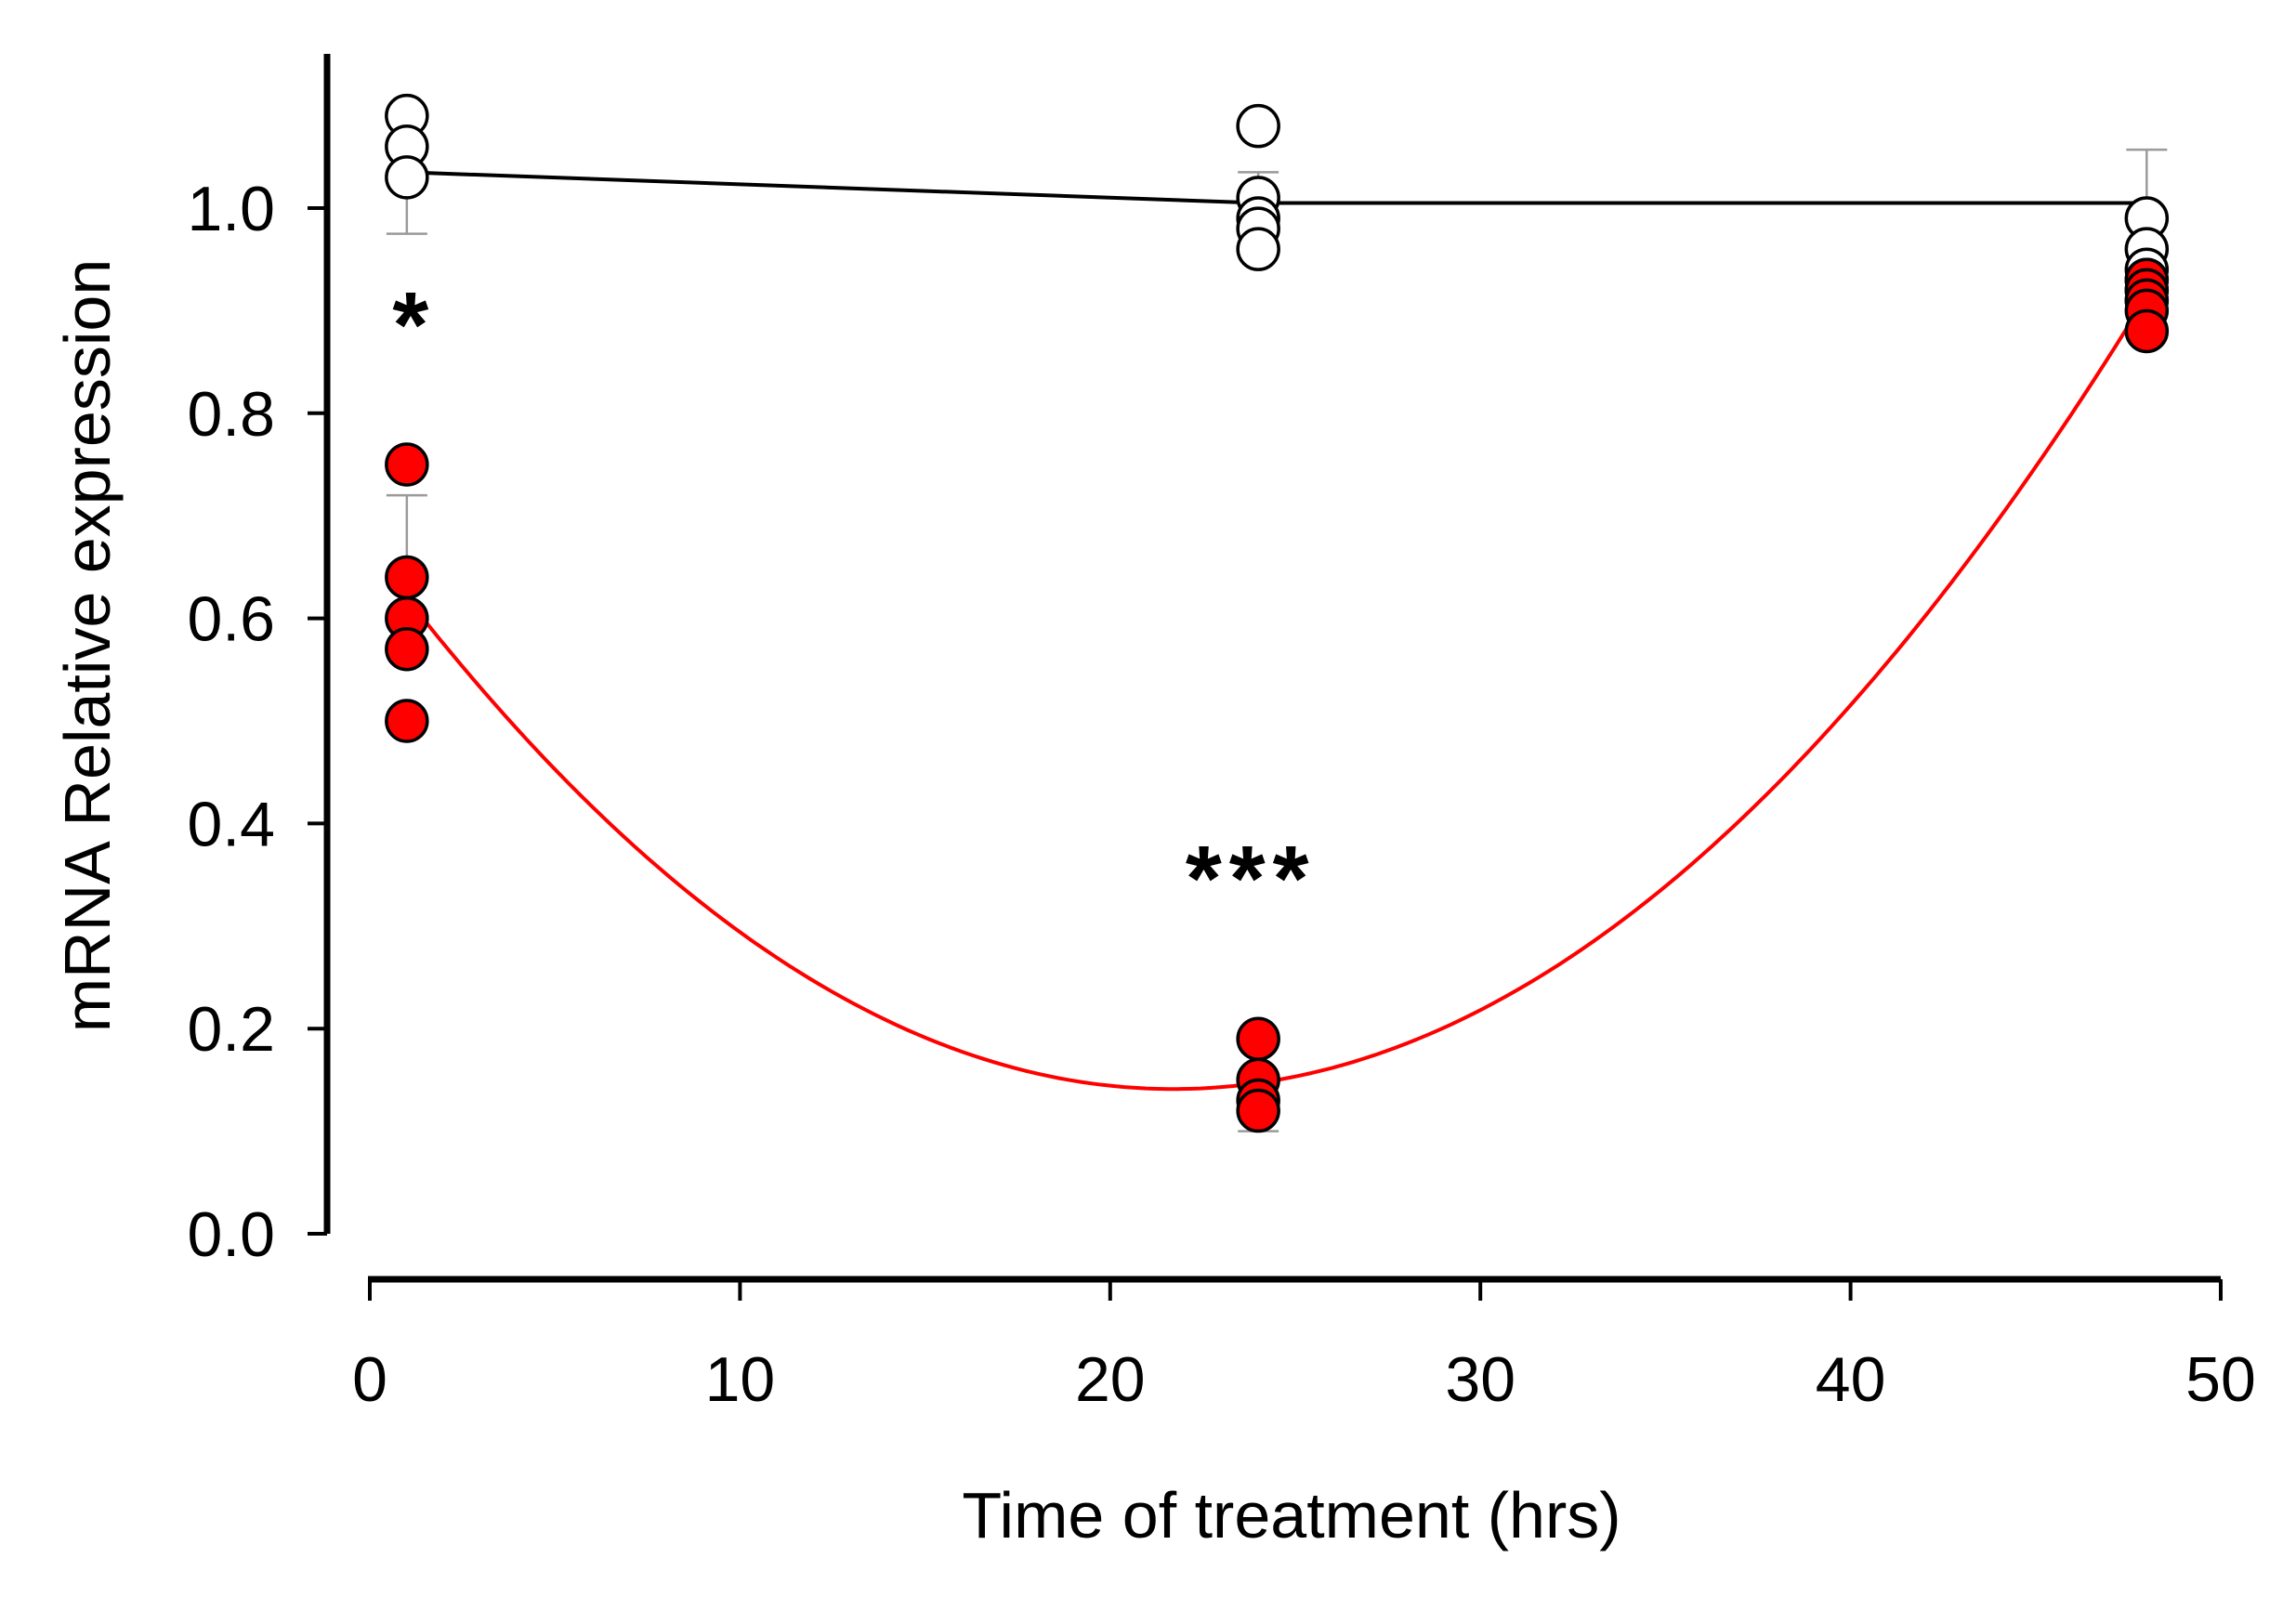  Describe the element at coordinates (257, 722) in the screenshot. I see `y-ticks: 0.0 0.2 0.4 0.6 0.8 1.0` at that location.